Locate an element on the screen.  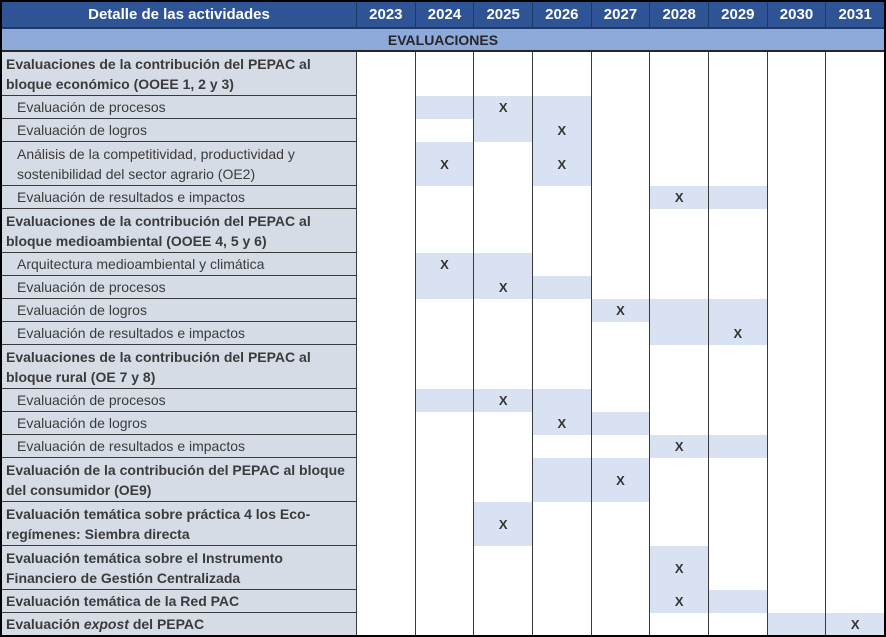
activity-label: Evaluación de procesos is located at coordinates (91, 287).